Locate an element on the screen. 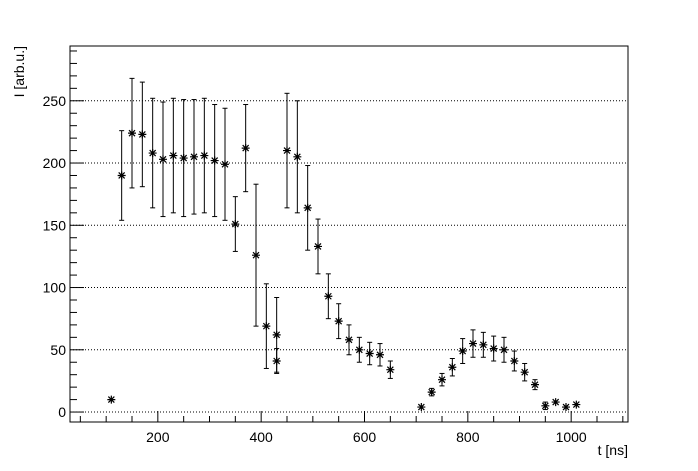 The width and height of the screenshot is (698, 471). x-tick-label: 800 is located at coordinates (468, 437).